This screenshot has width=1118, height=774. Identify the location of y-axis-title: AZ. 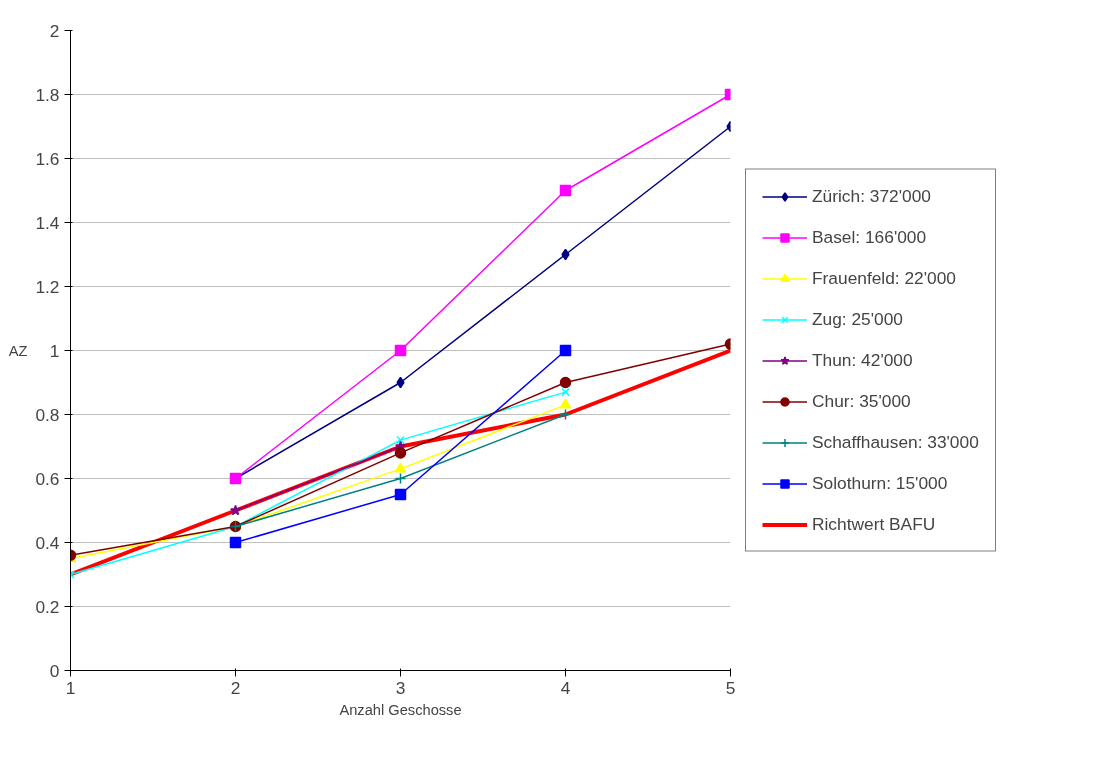
(18, 350).